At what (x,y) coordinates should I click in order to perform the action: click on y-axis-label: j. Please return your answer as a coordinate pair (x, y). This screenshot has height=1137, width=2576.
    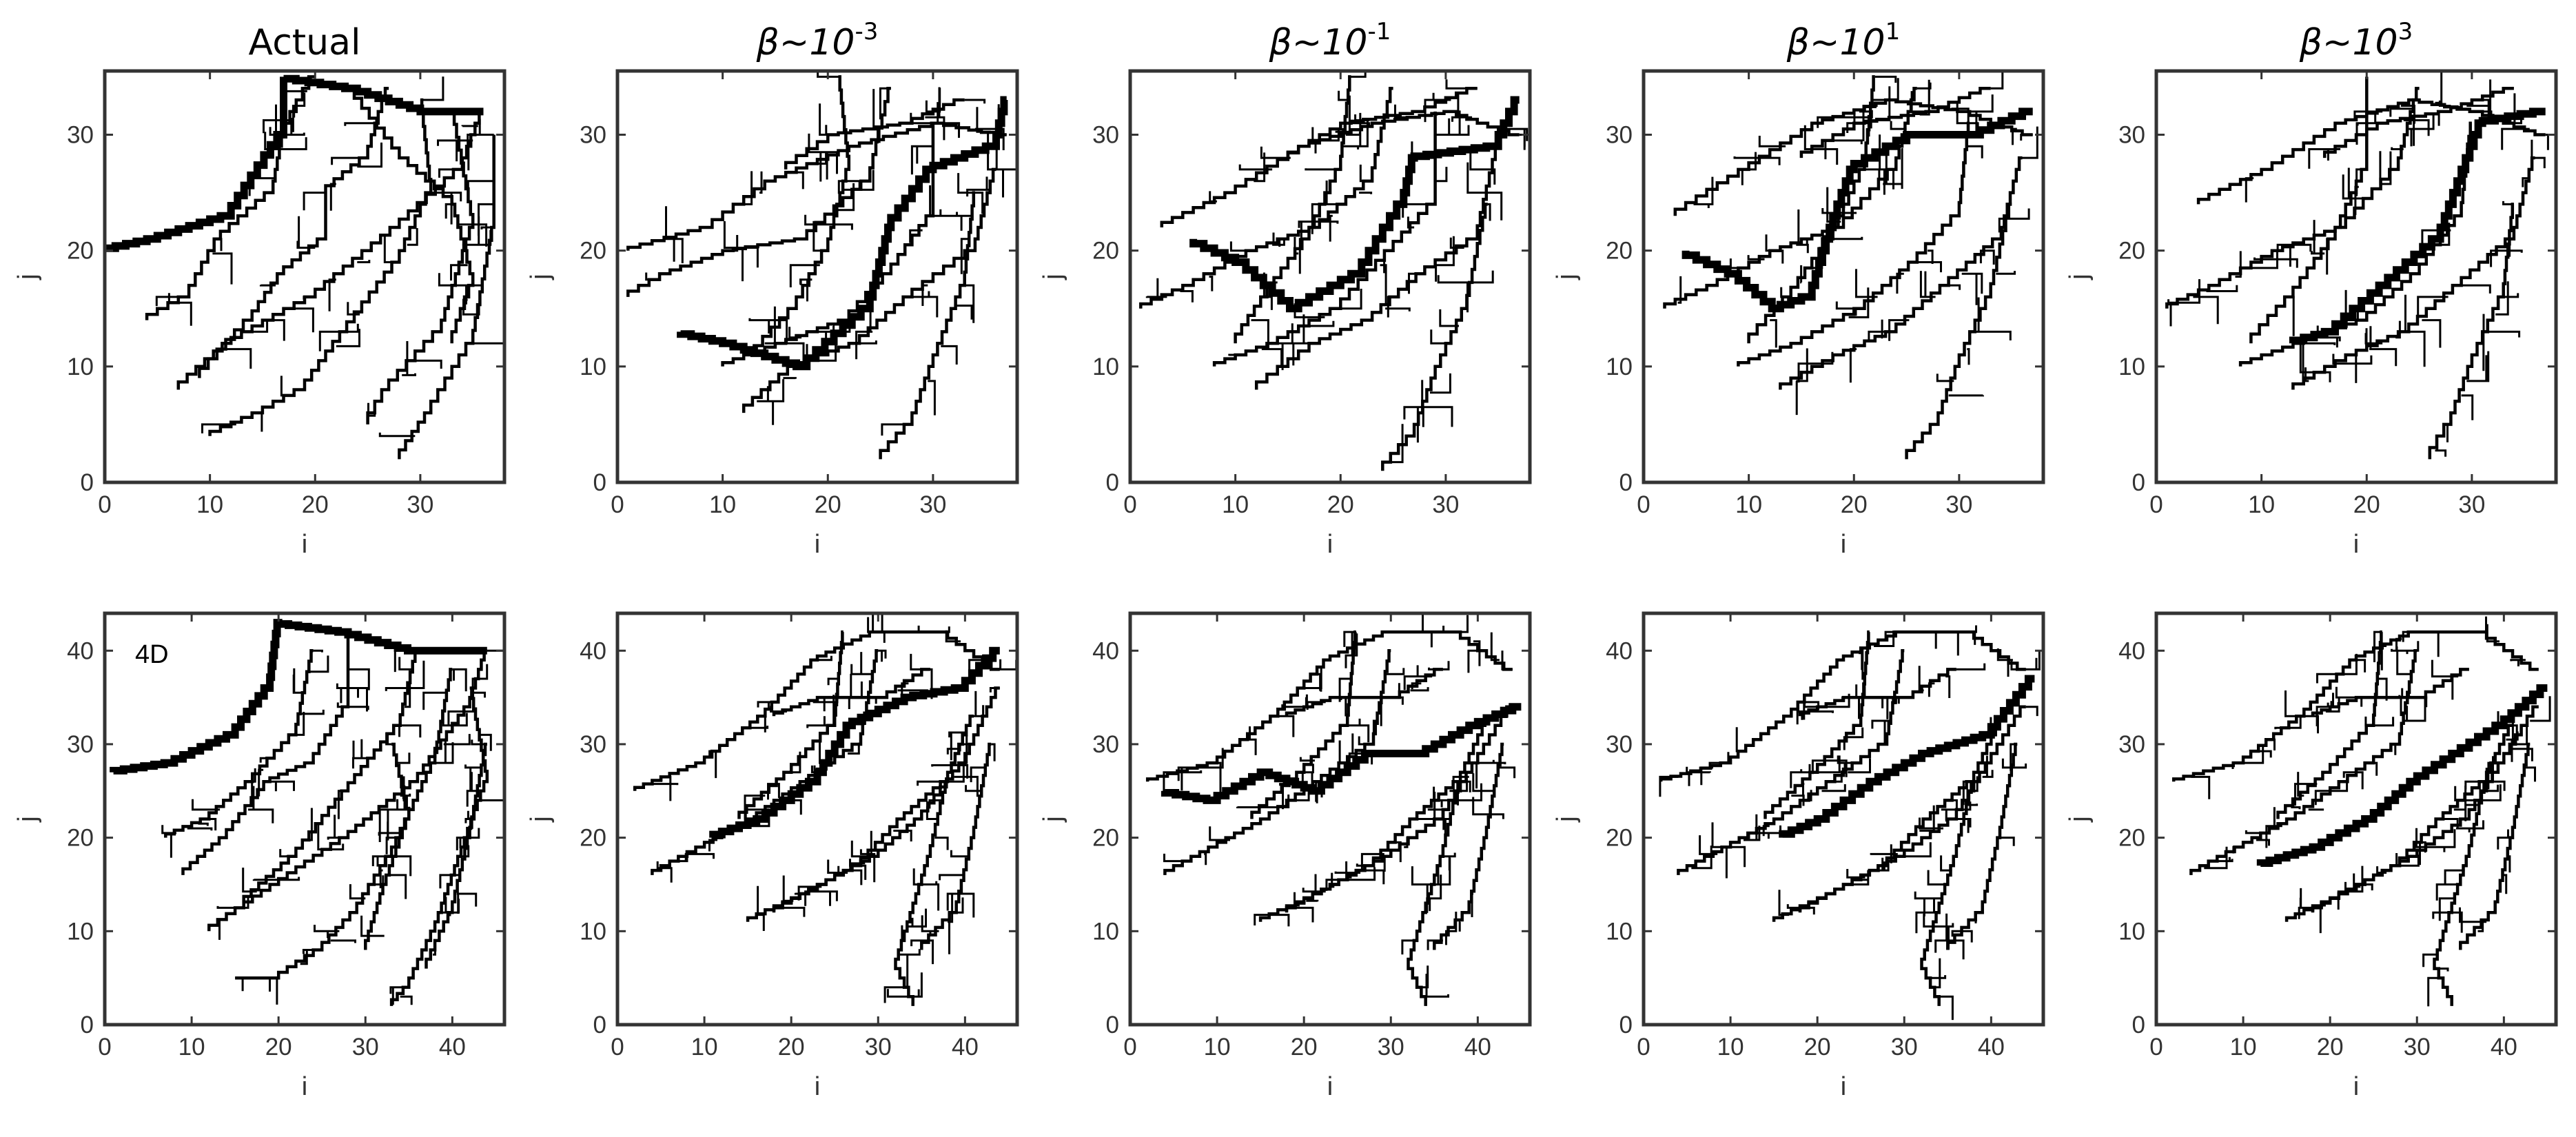
    Looking at the image, I should click on (540, 277).